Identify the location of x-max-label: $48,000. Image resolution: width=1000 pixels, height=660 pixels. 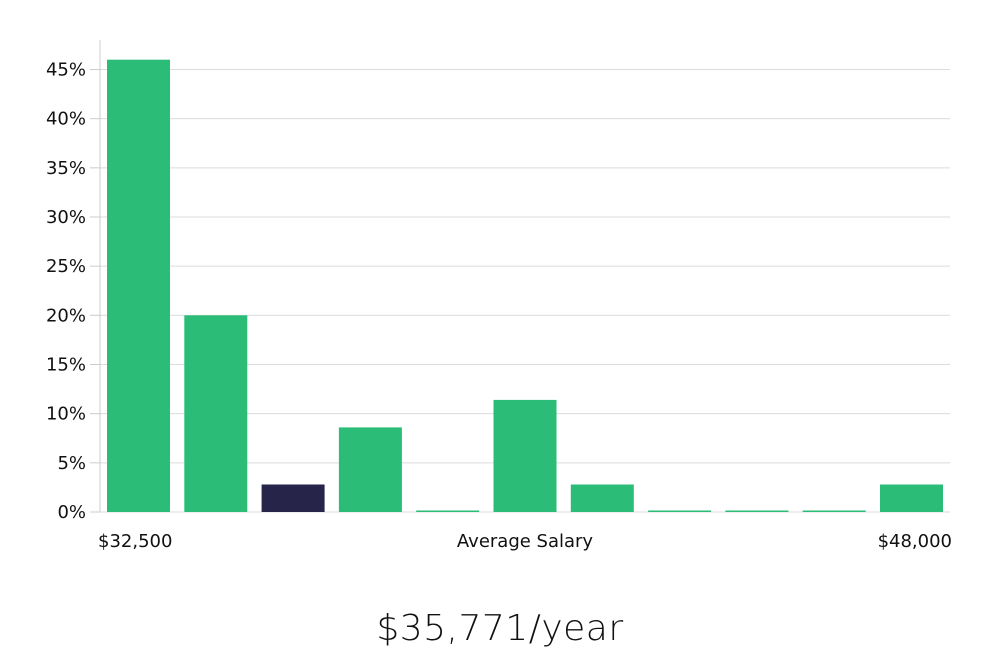
(915, 541).